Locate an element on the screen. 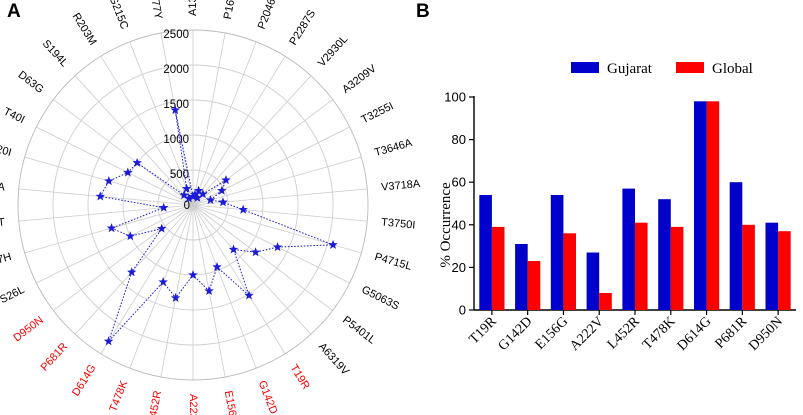 Image resolution: width=803 pixels, height=415 pixels. radar-label-d377y: D377Y is located at coordinates (155, 10).